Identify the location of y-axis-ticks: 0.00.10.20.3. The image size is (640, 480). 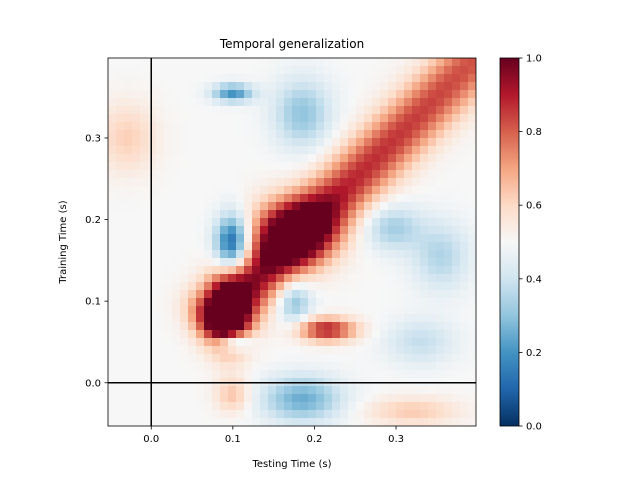
(96, 261).